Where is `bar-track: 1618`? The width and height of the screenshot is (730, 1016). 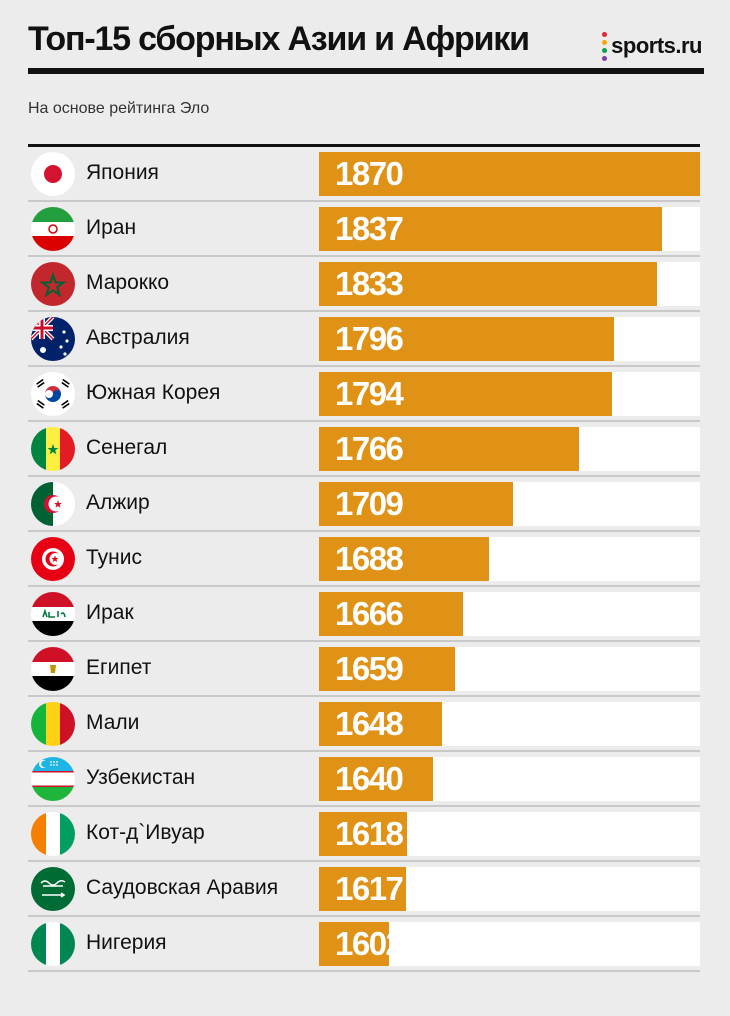
bar-track: 1618 is located at coordinates (509, 834).